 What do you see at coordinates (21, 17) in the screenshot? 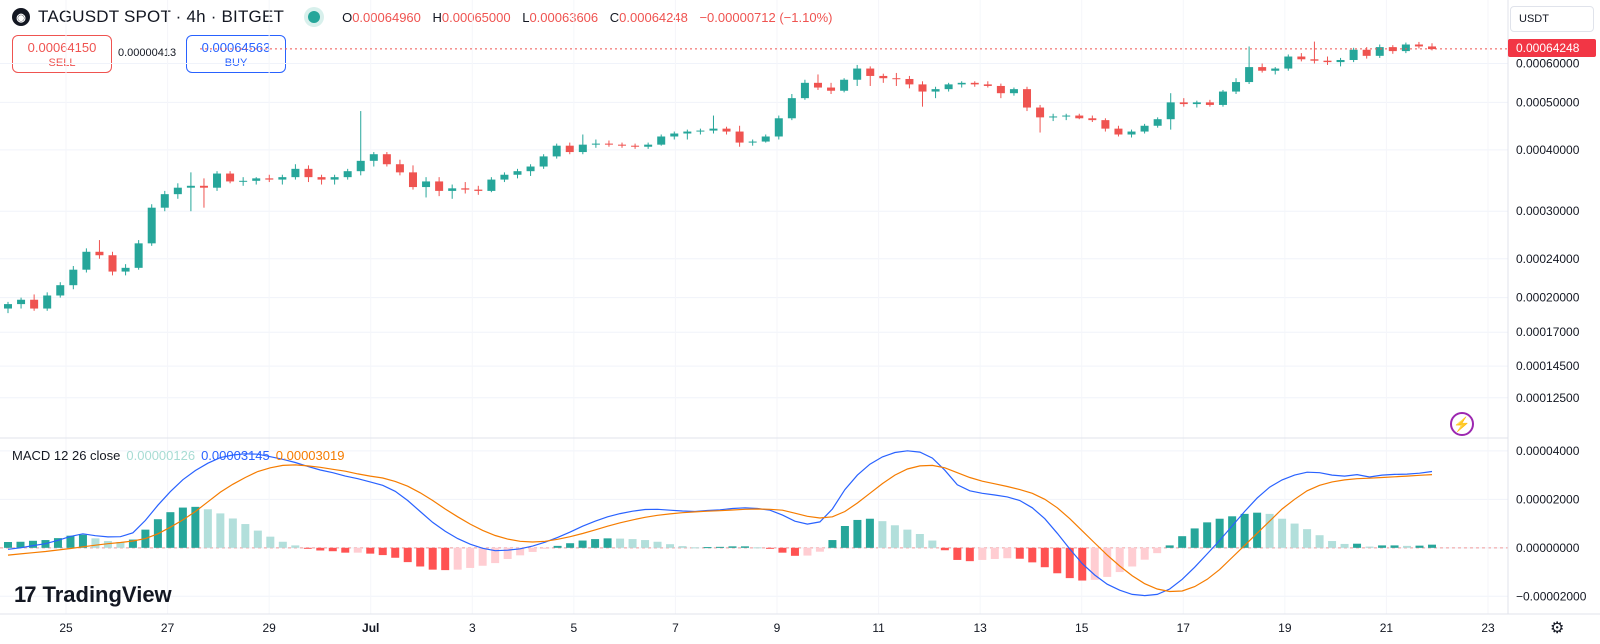
I see `tag-coin-icon: ◉` at bounding box center [21, 17].